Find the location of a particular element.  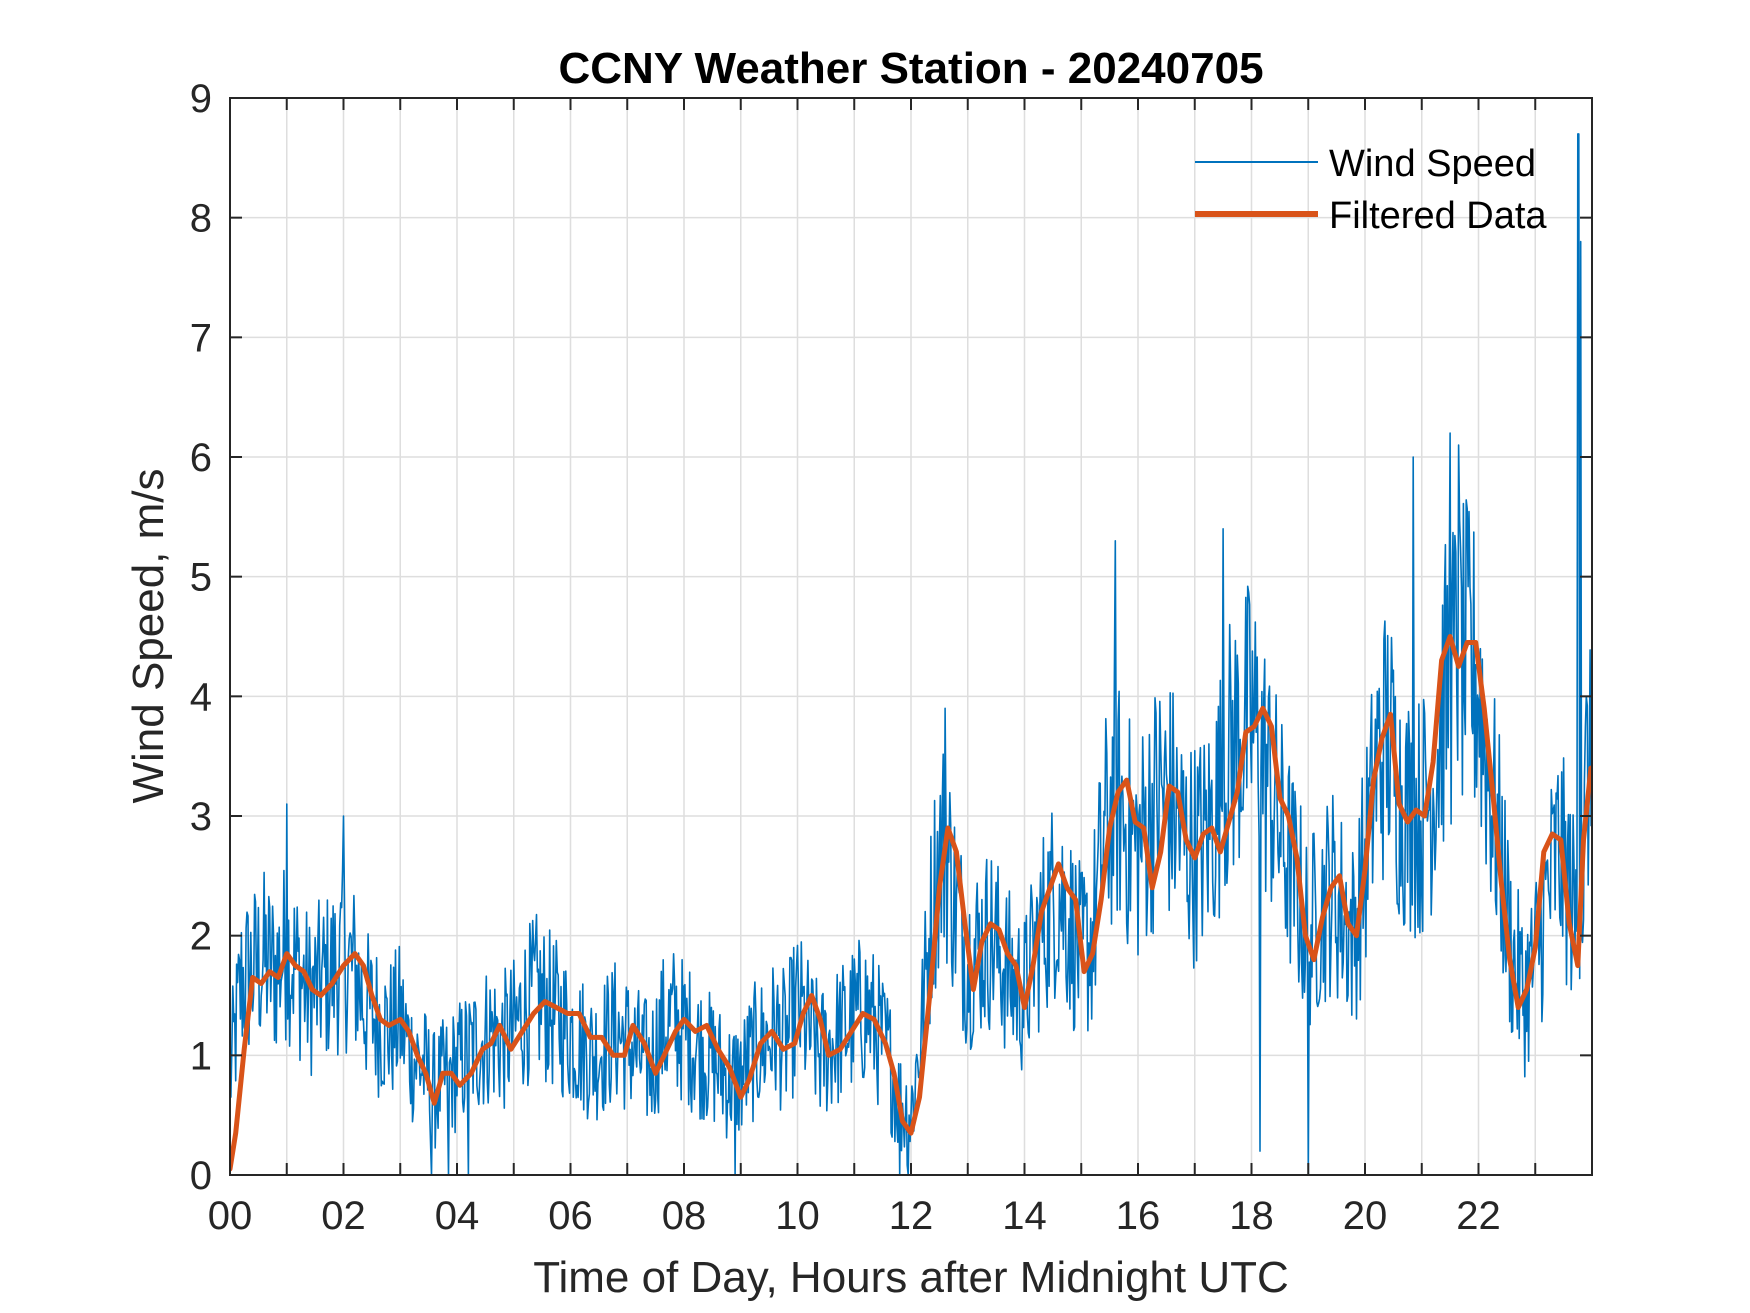

x-tick-label: 16 is located at coordinates (1138, 1216).